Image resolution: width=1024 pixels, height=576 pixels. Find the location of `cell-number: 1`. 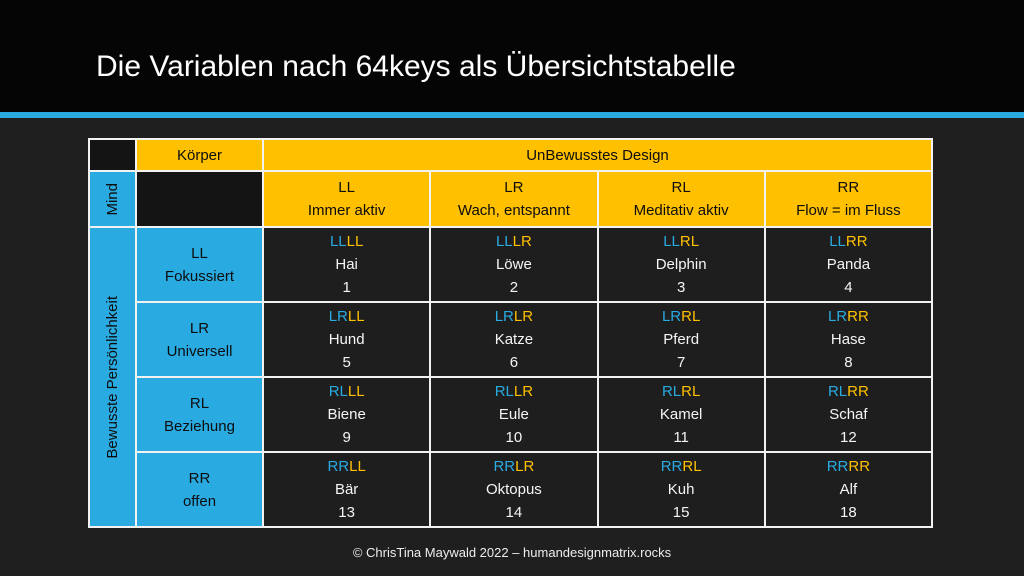

cell-number: 1 is located at coordinates (346, 287).